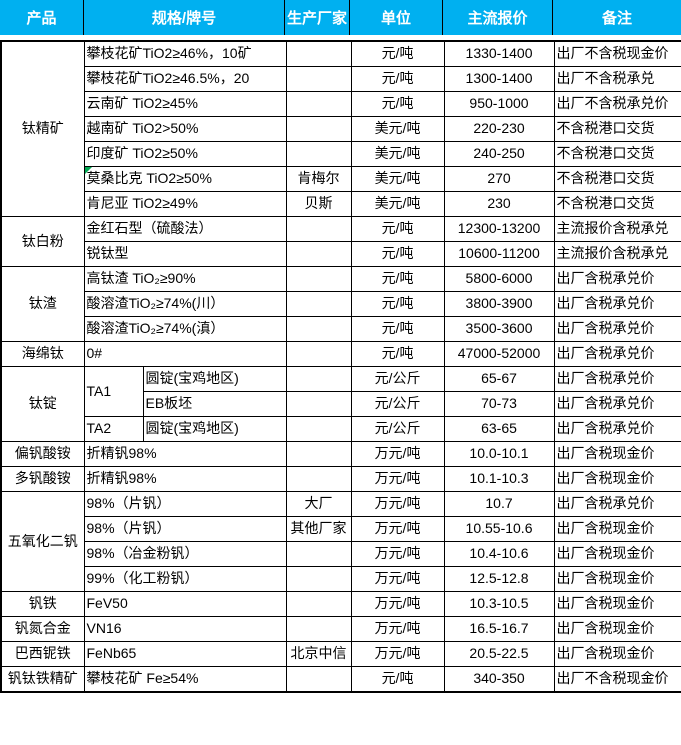 The height and width of the screenshot is (745, 681). Describe the element at coordinates (499, 354) in the screenshot. I see `price-cell: 47000-52000` at that location.